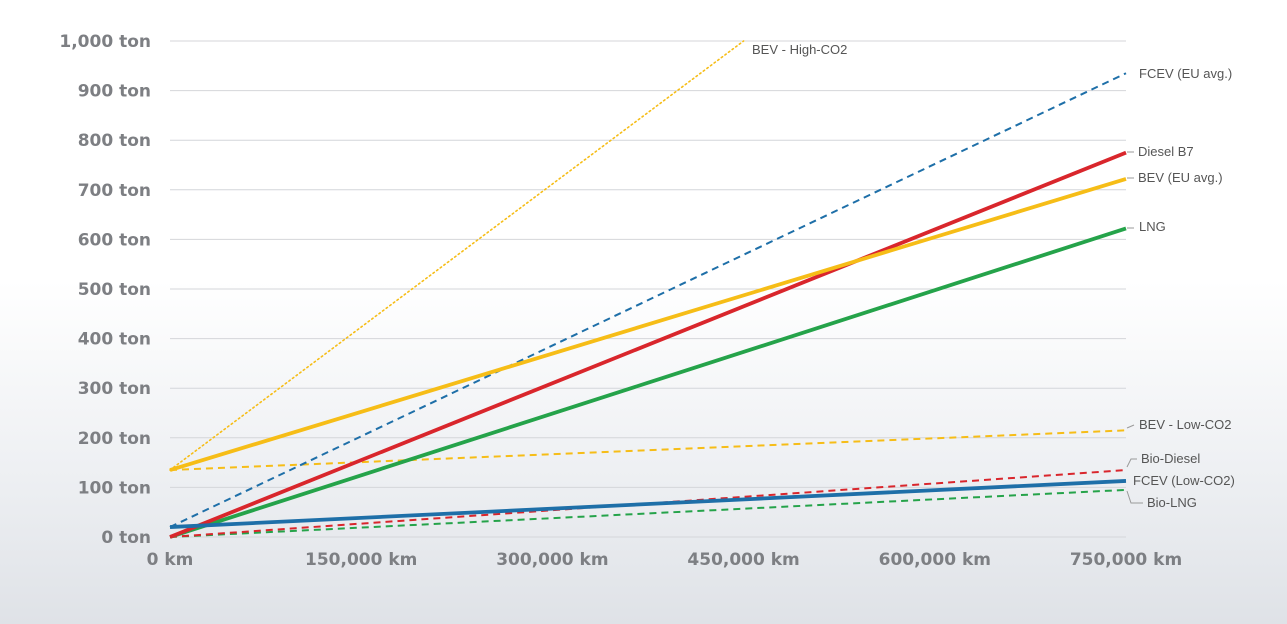  What do you see at coordinates (1184, 480) in the screenshot?
I see `series-label-fcev-low-co2: FCEV (Low-CO2)` at bounding box center [1184, 480].